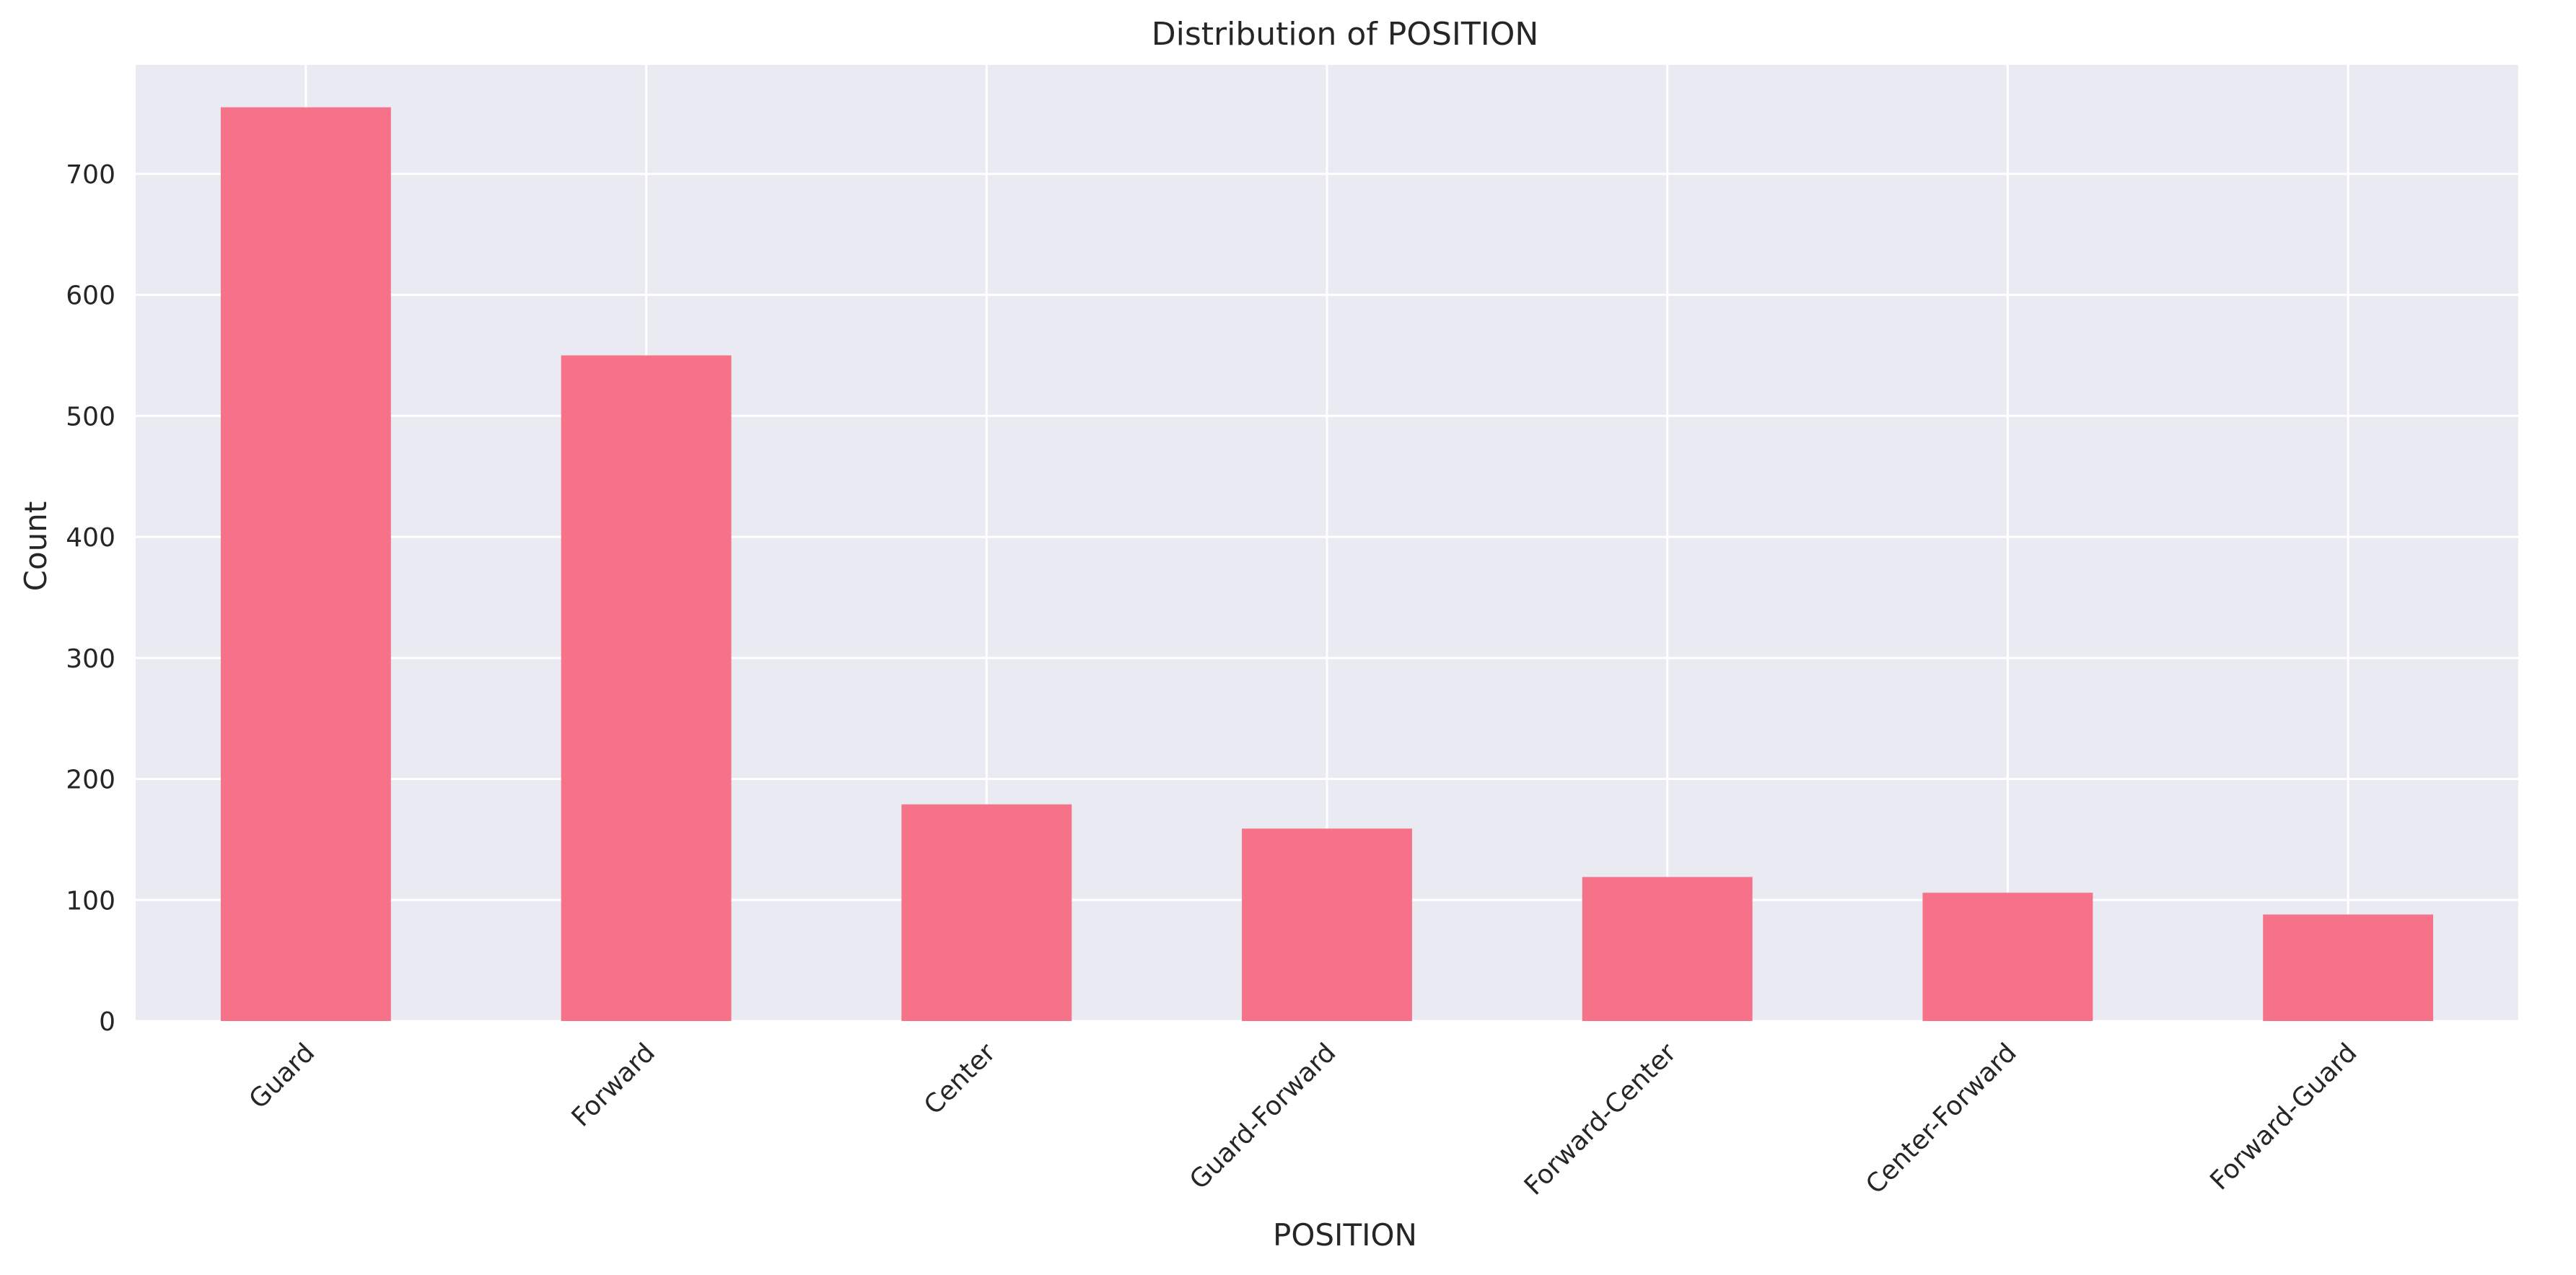 Image resolution: width=2576 pixels, height=1275 pixels. Describe the element at coordinates (1262, 1117) in the screenshot. I see `x-tick-label: Guard-Forward` at that location.